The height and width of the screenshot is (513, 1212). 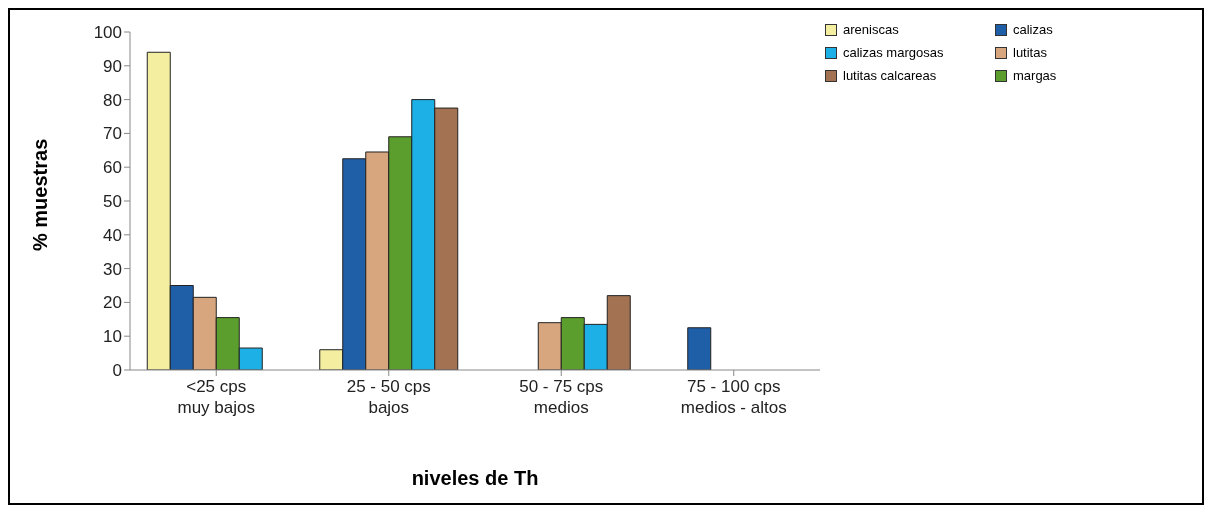 What do you see at coordinates (112, 66) in the screenshot?
I see `y-tick-label: 90` at bounding box center [112, 66].